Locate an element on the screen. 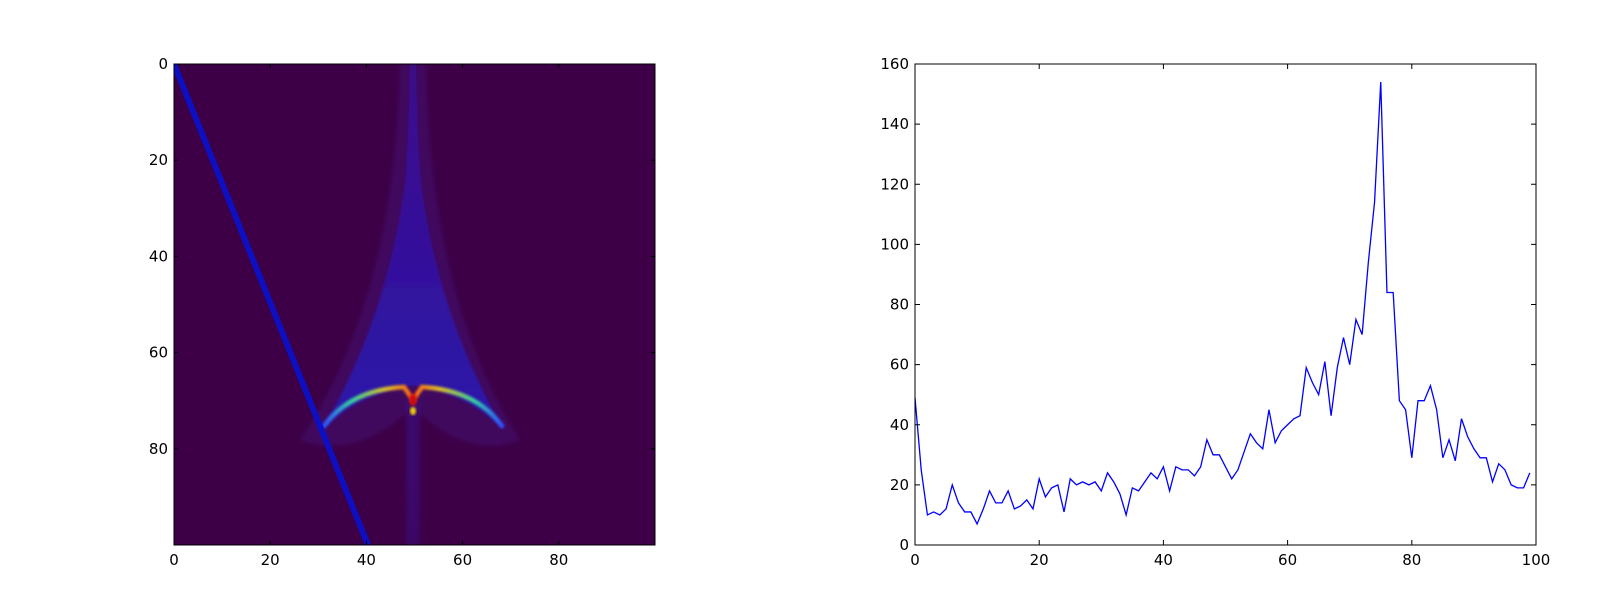 Image resolution: width=1616 pixels, height=608 pixels. line-y-tick-label: 100 is located at coordinates (894, 244).